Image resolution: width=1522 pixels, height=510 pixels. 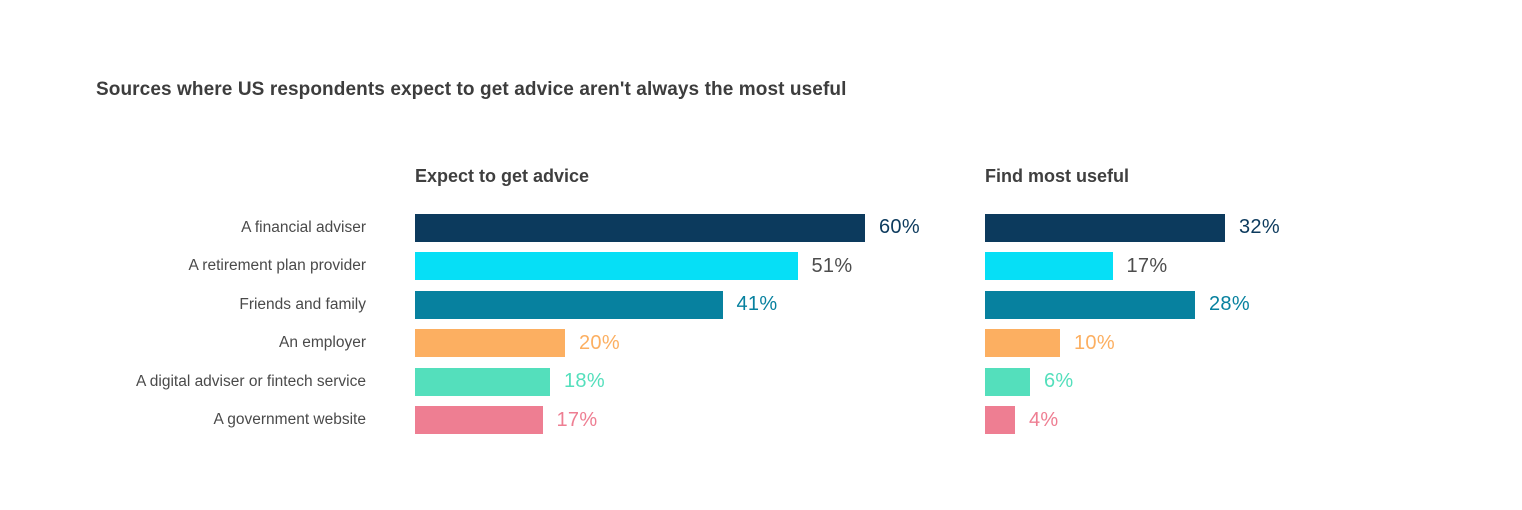 I want to click on bar-cell: 10%, so click(x=1205, y=343).